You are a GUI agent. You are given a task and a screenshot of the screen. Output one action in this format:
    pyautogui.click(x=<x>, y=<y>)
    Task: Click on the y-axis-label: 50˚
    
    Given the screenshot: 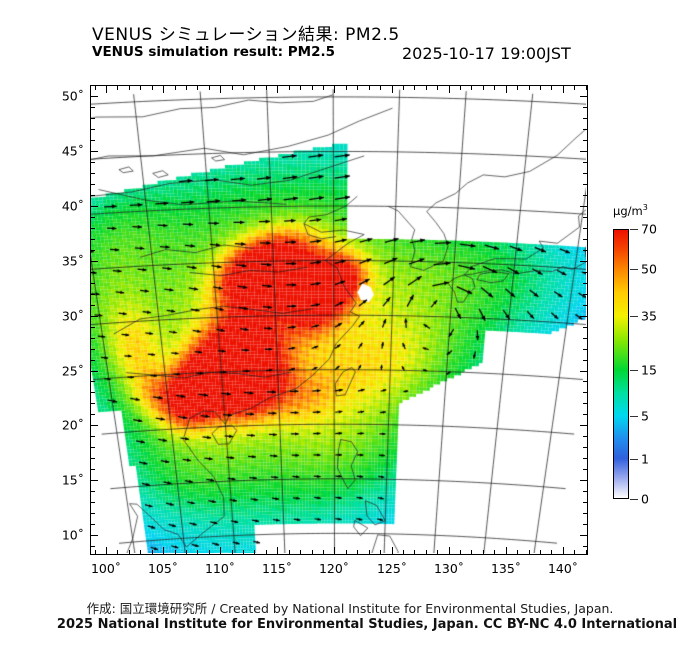 What is the action you would take?
    pyautogui.click(x=72, y=96)
    